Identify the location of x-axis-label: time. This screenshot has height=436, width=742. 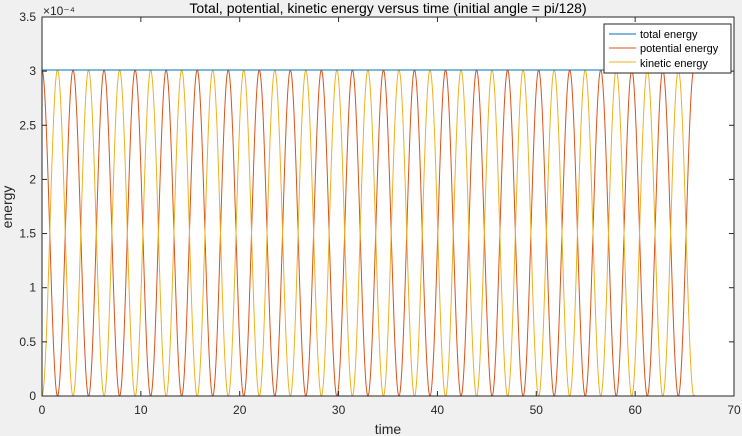
(388, 428).